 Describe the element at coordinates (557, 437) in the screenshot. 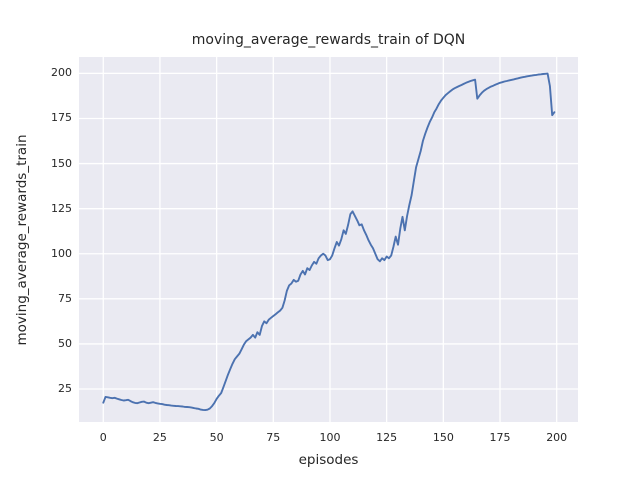

I see `x-tick-label: 200` at that location.